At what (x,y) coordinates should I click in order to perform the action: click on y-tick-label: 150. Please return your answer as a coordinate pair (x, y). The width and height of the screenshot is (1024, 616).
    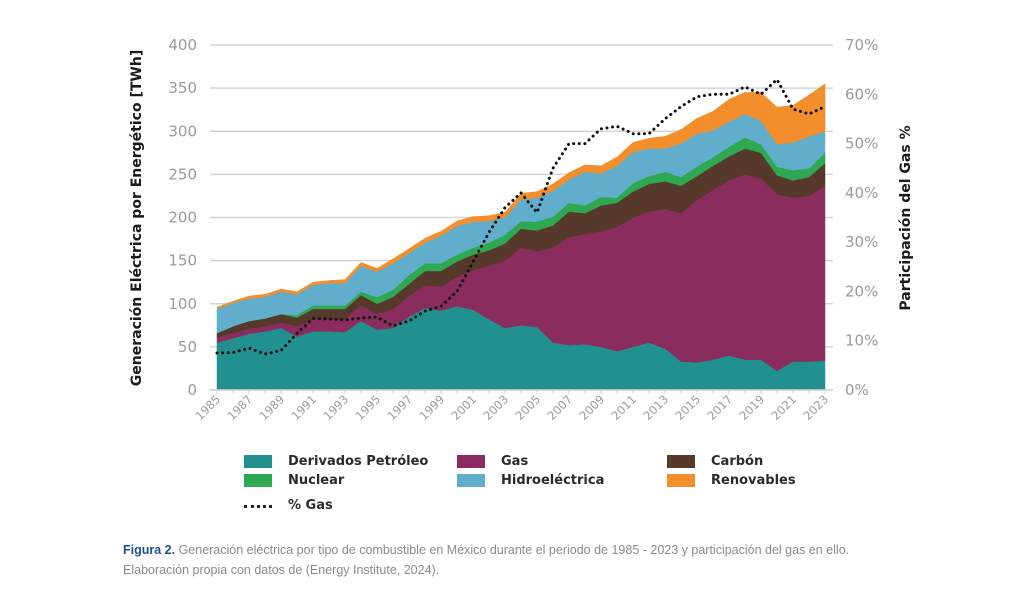
    Looking at the image, I should click on (182, 261).